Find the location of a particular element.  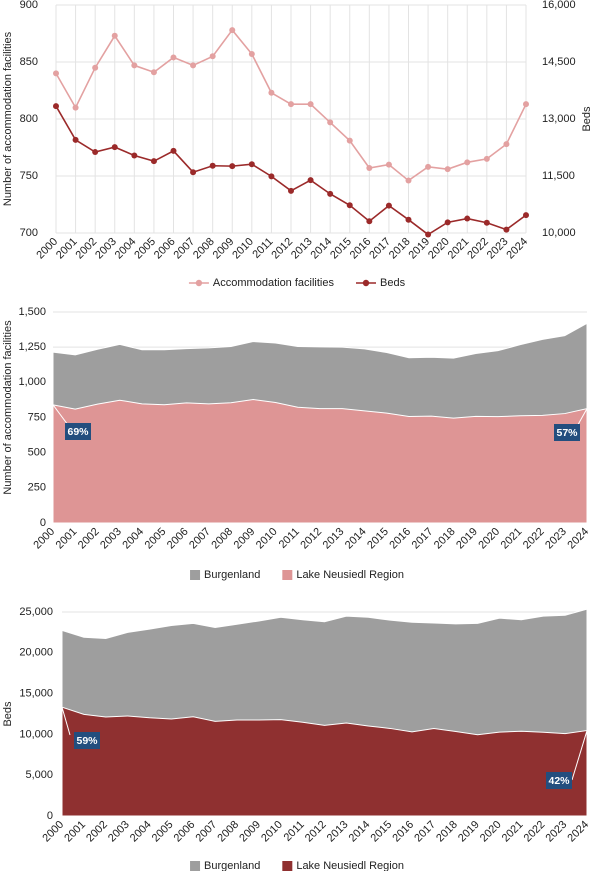

share-annotation: 59% is located at coordinates (87, 740).